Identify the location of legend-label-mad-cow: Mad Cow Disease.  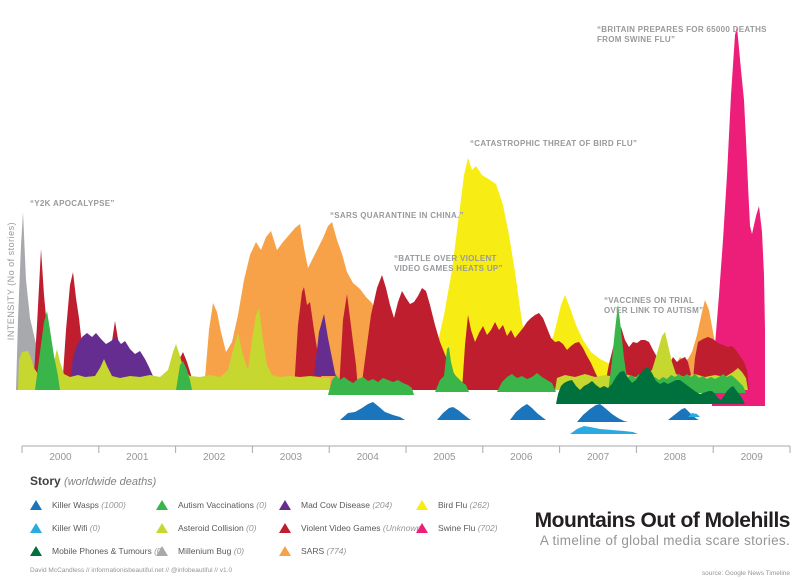
(337, 504).